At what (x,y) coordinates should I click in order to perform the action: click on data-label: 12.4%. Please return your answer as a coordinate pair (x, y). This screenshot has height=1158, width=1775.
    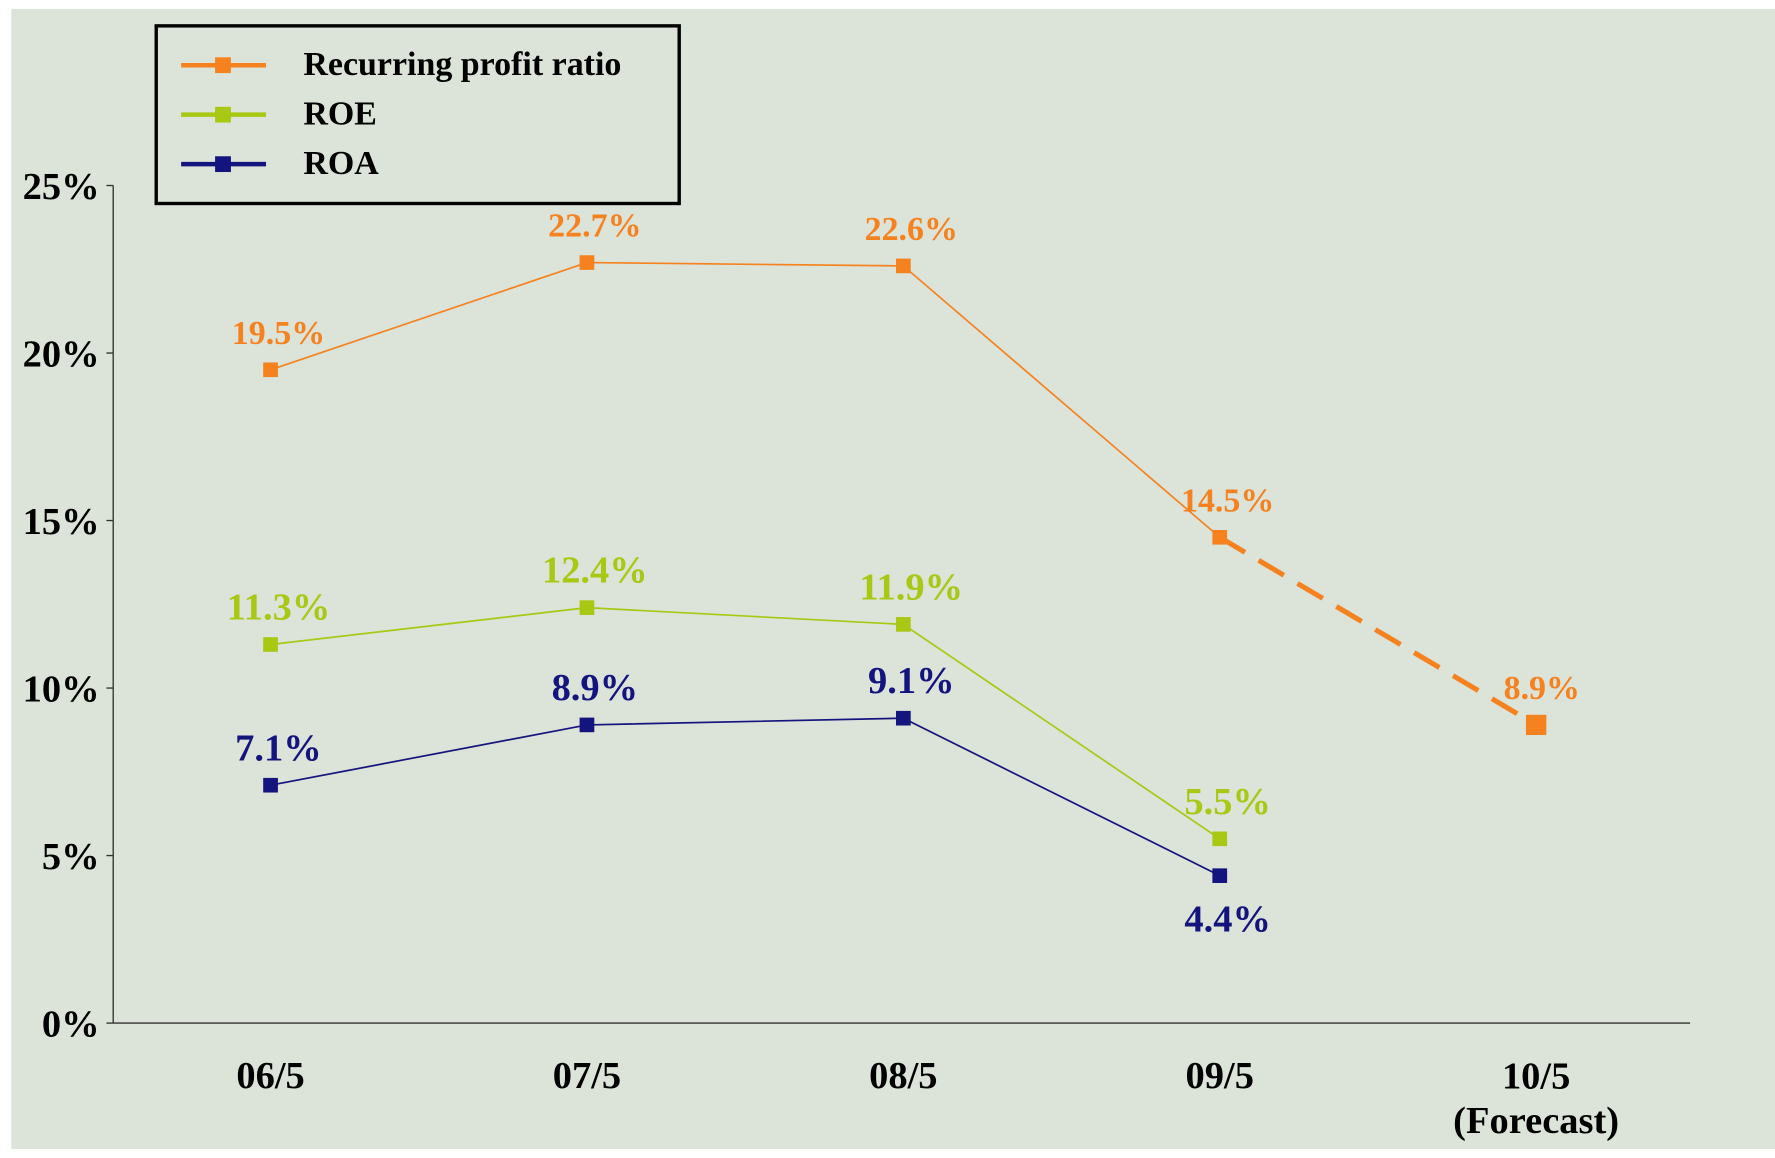
    Looking at the image, I should click on (595, 571).